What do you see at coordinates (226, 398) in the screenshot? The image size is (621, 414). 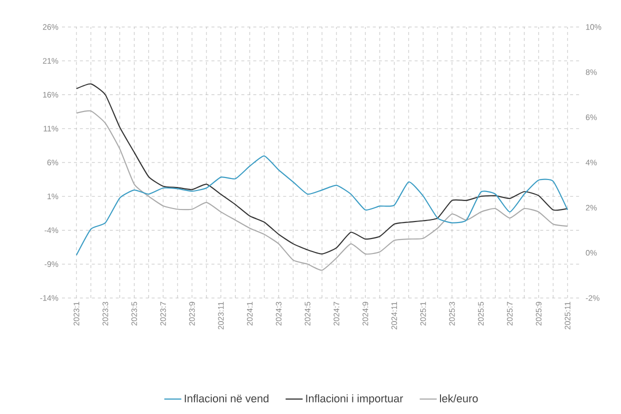 I see `legend-label: Inflacioni në vend` at bounding box center [226, 398].